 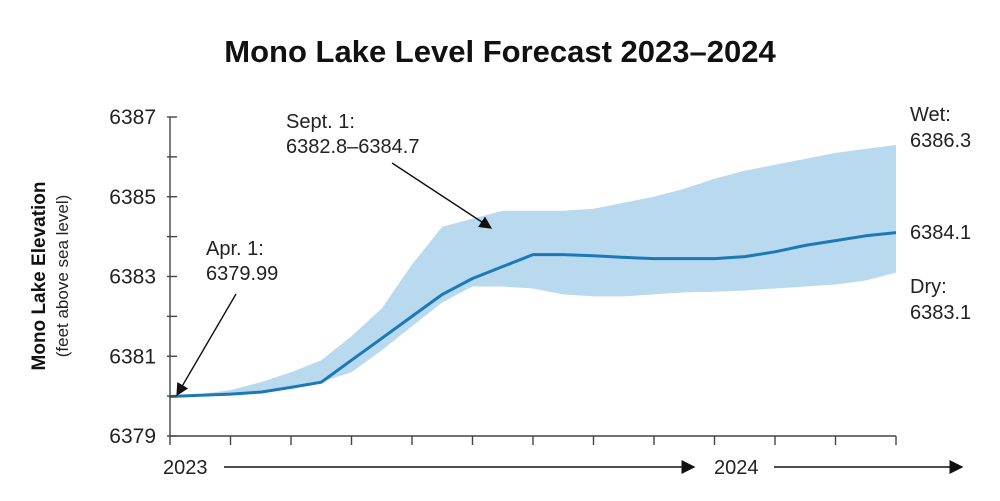 I want to click on annotation-sept1-range: 6382.8–6384.7, so click(x=352, y=147).